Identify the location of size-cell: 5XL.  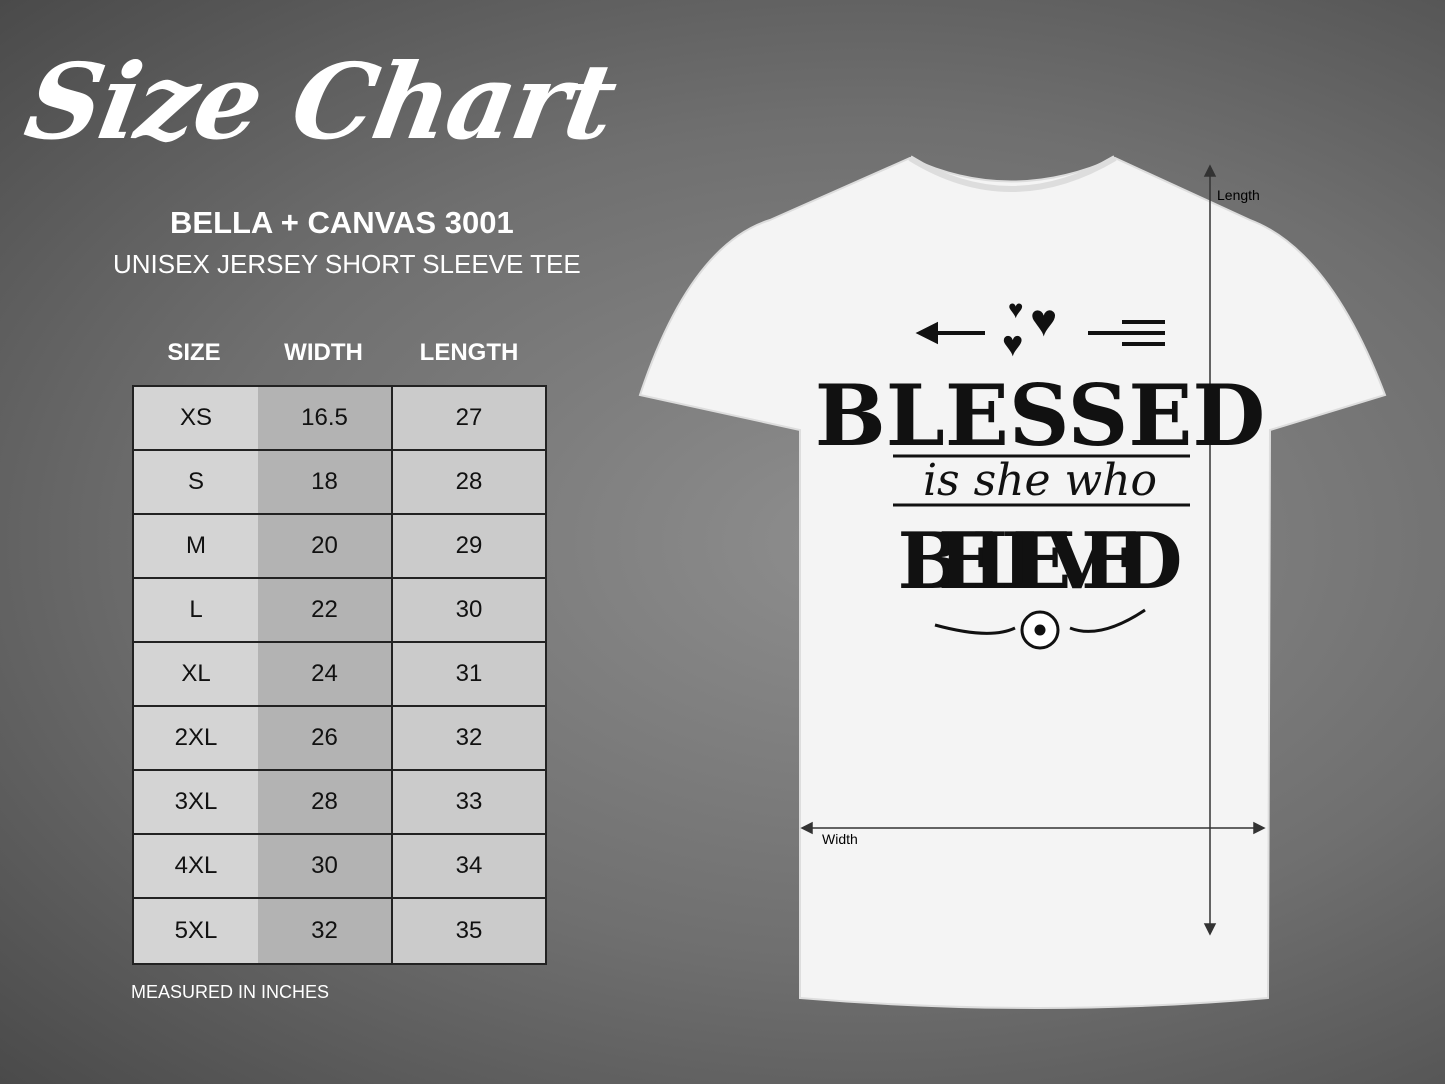
(196, 931).